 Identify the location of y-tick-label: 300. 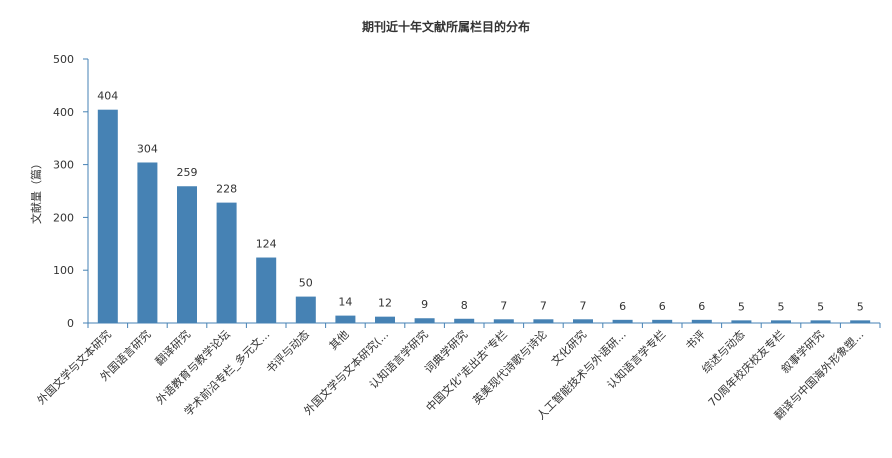
(63, 165).